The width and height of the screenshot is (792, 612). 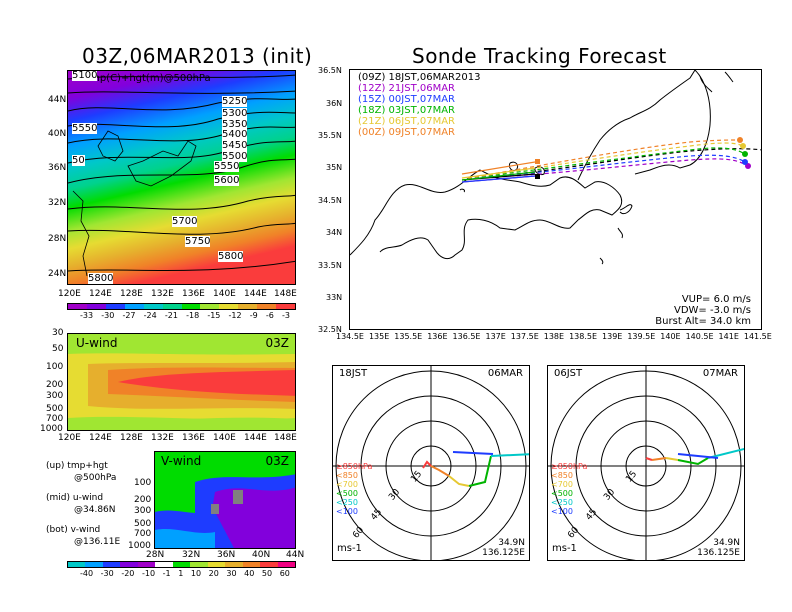 What do you see at coordinates (564, 548) in the screenshot?
I see `polar-unit: ms-1` at bounding box center [564, 548].